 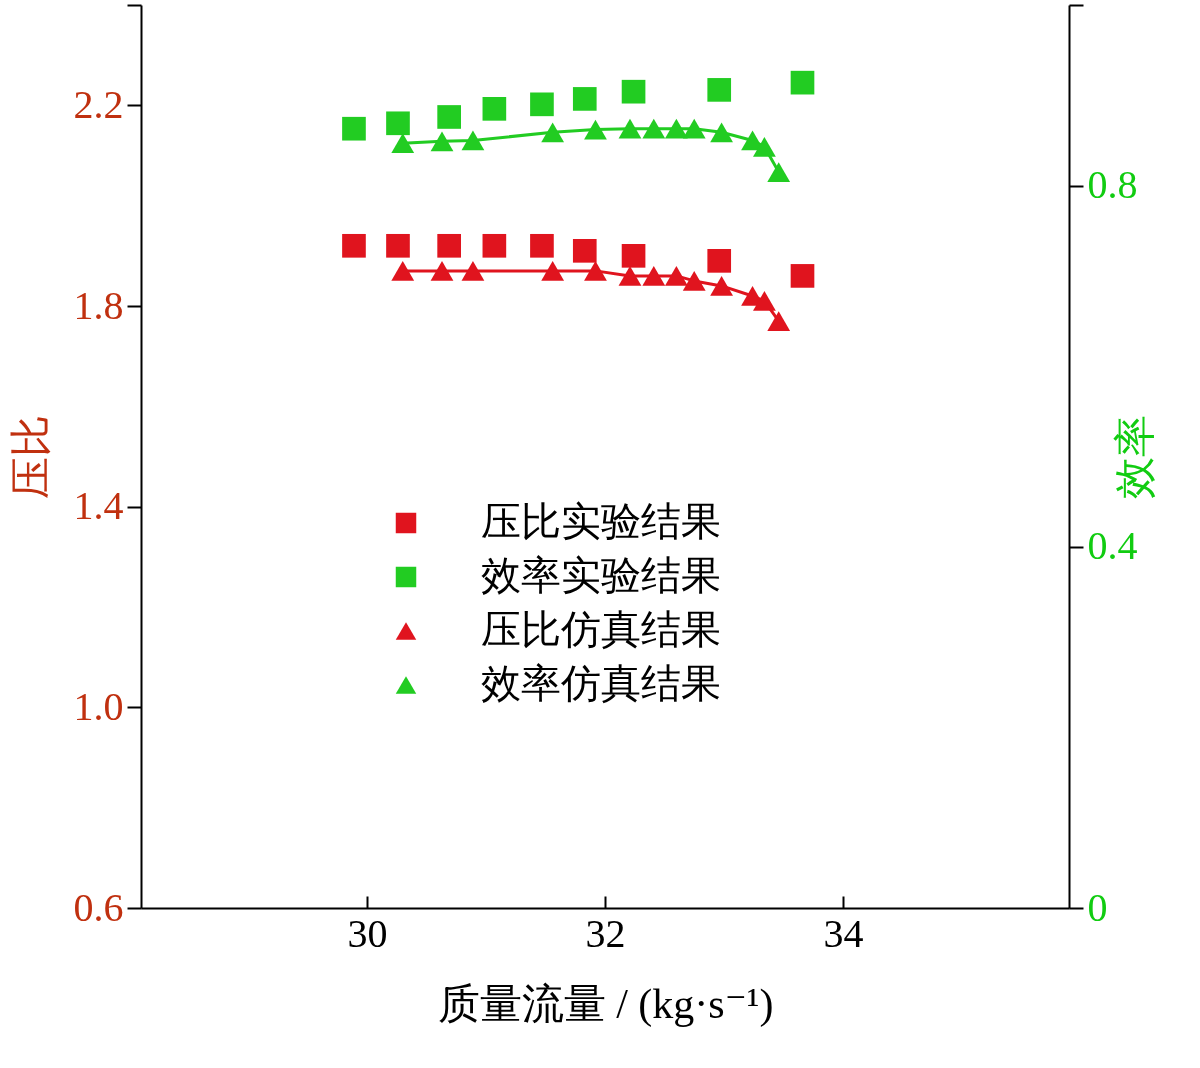 What do you see at coordinates (98, 305) in the screenshot?
I see `y-tick-label: 1.8` at bounding box center [98, 305].